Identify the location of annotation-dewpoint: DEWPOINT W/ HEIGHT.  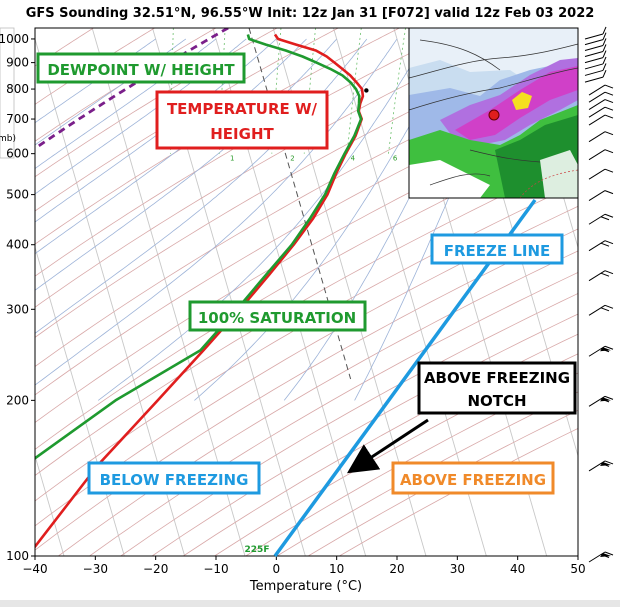
(141, 68).